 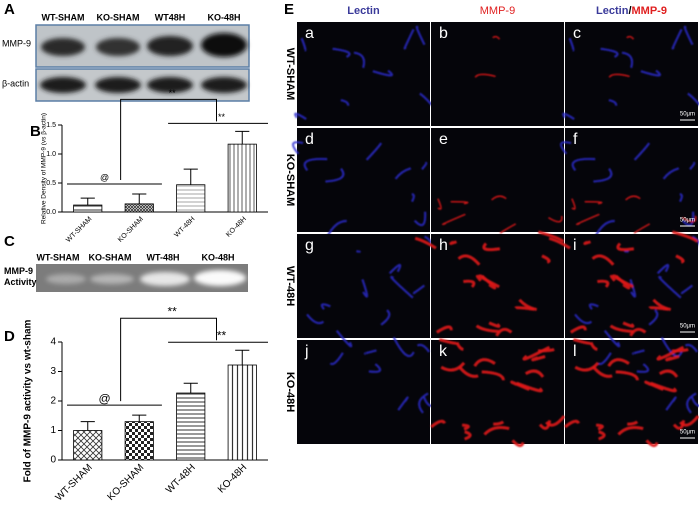 I want to click on y-tick-label: 0.0, so click(x=51, y=212).